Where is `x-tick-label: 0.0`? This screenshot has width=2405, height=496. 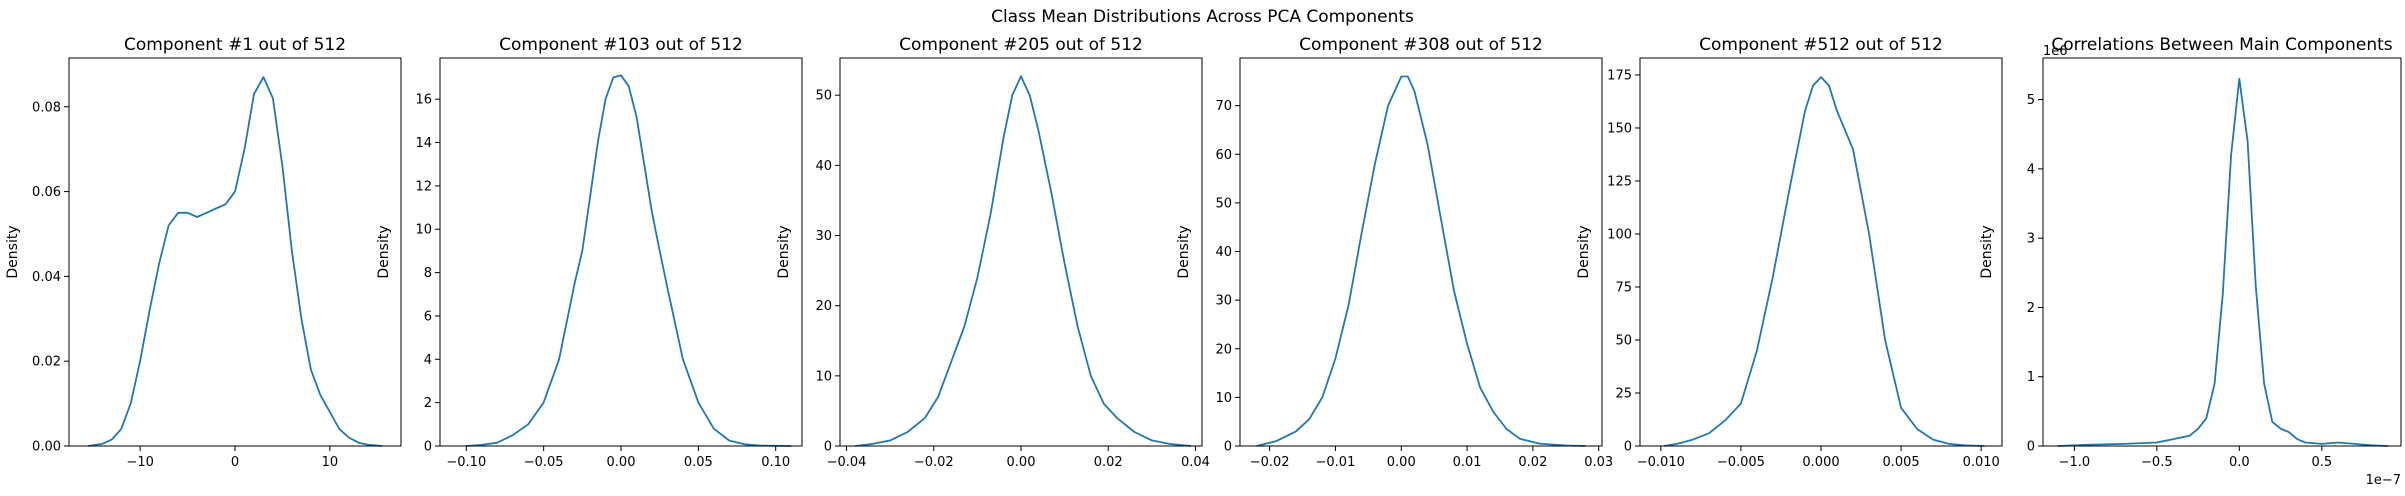
x-tick-label: 0.0 is located at coordinates (2239, 462).